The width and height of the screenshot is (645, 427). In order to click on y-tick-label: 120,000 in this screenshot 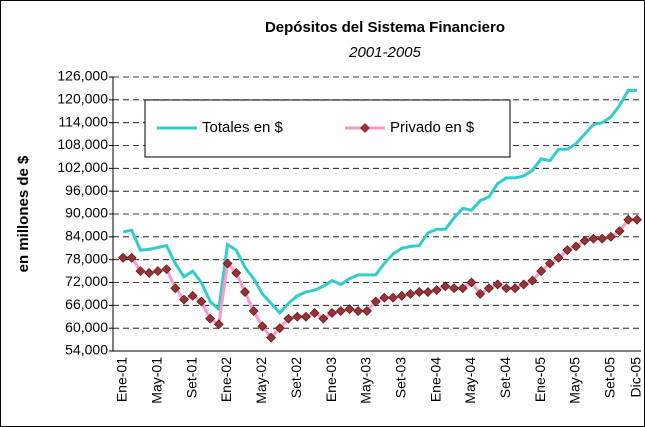, I will do `click(82, 99)`.